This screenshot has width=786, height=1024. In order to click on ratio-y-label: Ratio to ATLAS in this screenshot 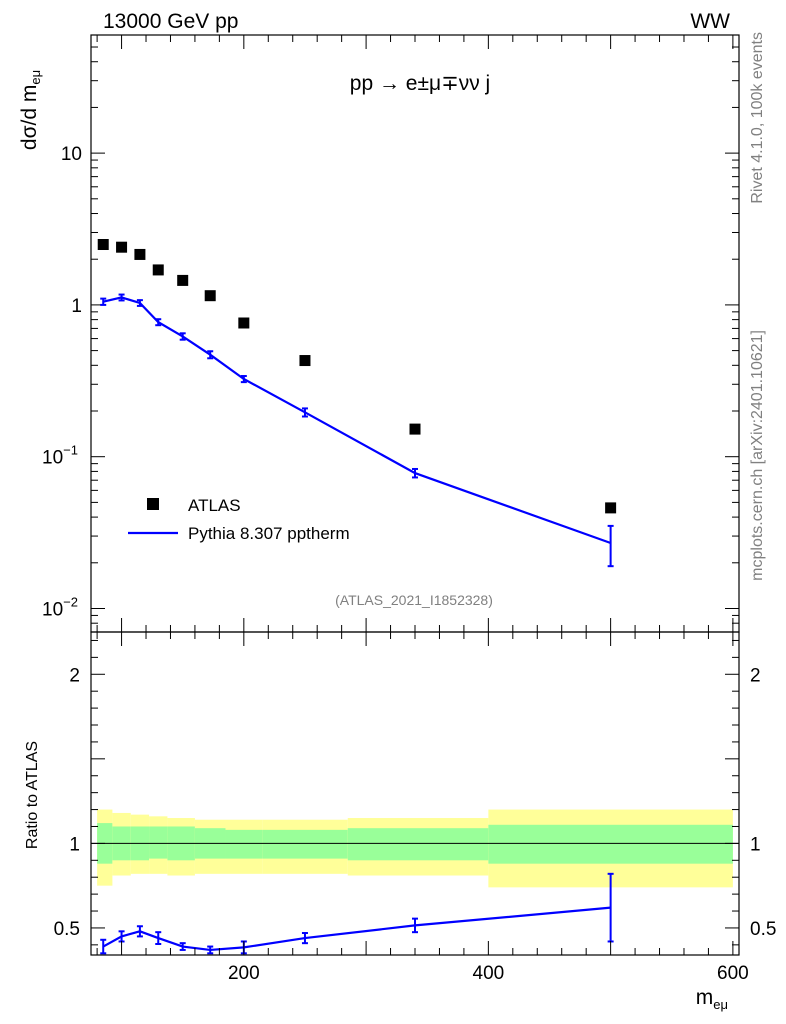, I will do `click(32, 795)`.